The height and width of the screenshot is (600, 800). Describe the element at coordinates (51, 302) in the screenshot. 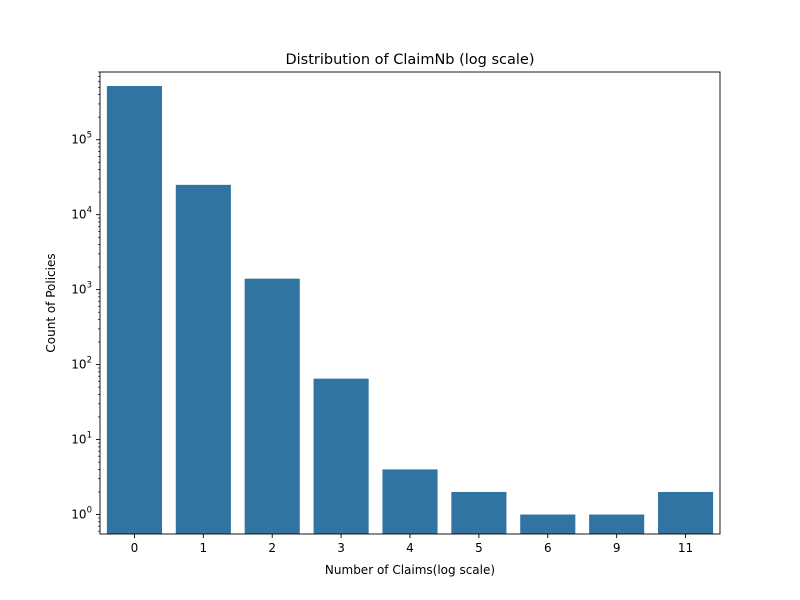

I see `y-axis-label: Count of Policies` at that location.